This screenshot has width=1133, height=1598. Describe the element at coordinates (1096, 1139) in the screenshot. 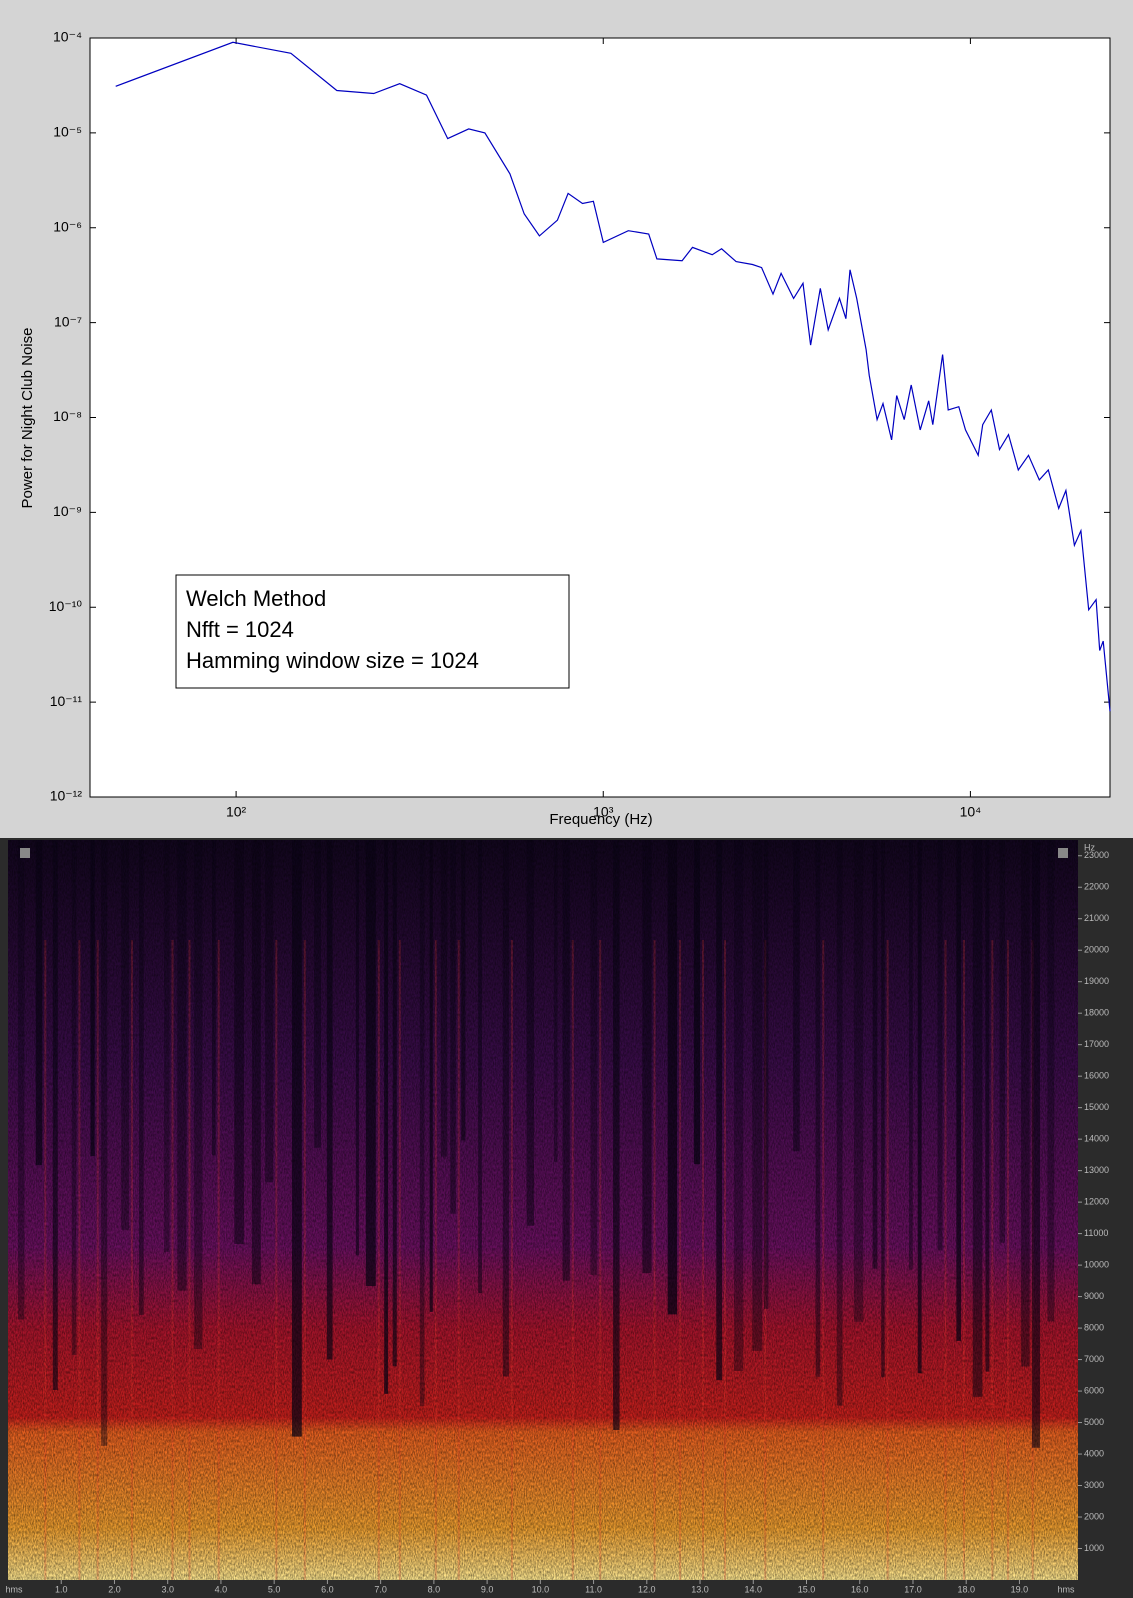

I see `y-tick-label: 14000` at that location.